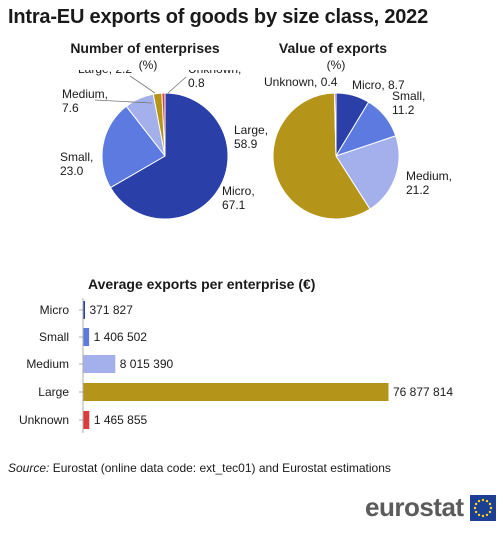 The image size is (500, 542). I want to click on pie-label-unknown: Unknown,0.8, so click(214, 80).